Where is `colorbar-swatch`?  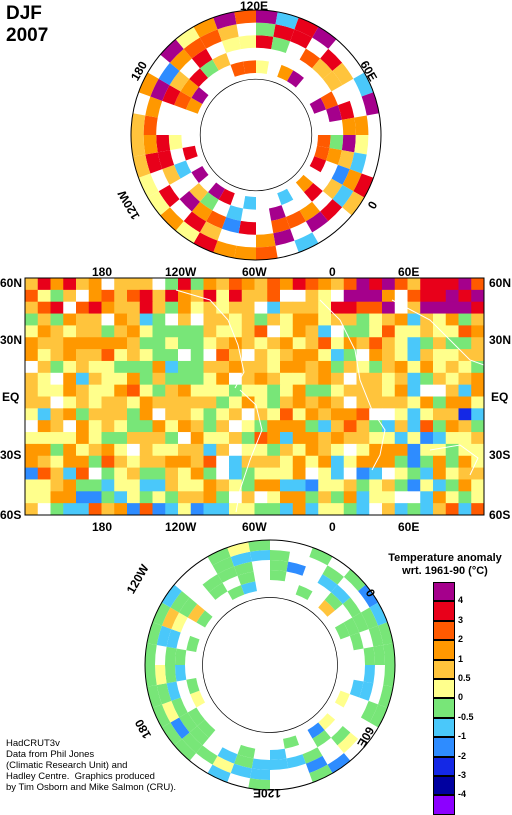
colorbar-swatch is located at coordinates (444, 786).